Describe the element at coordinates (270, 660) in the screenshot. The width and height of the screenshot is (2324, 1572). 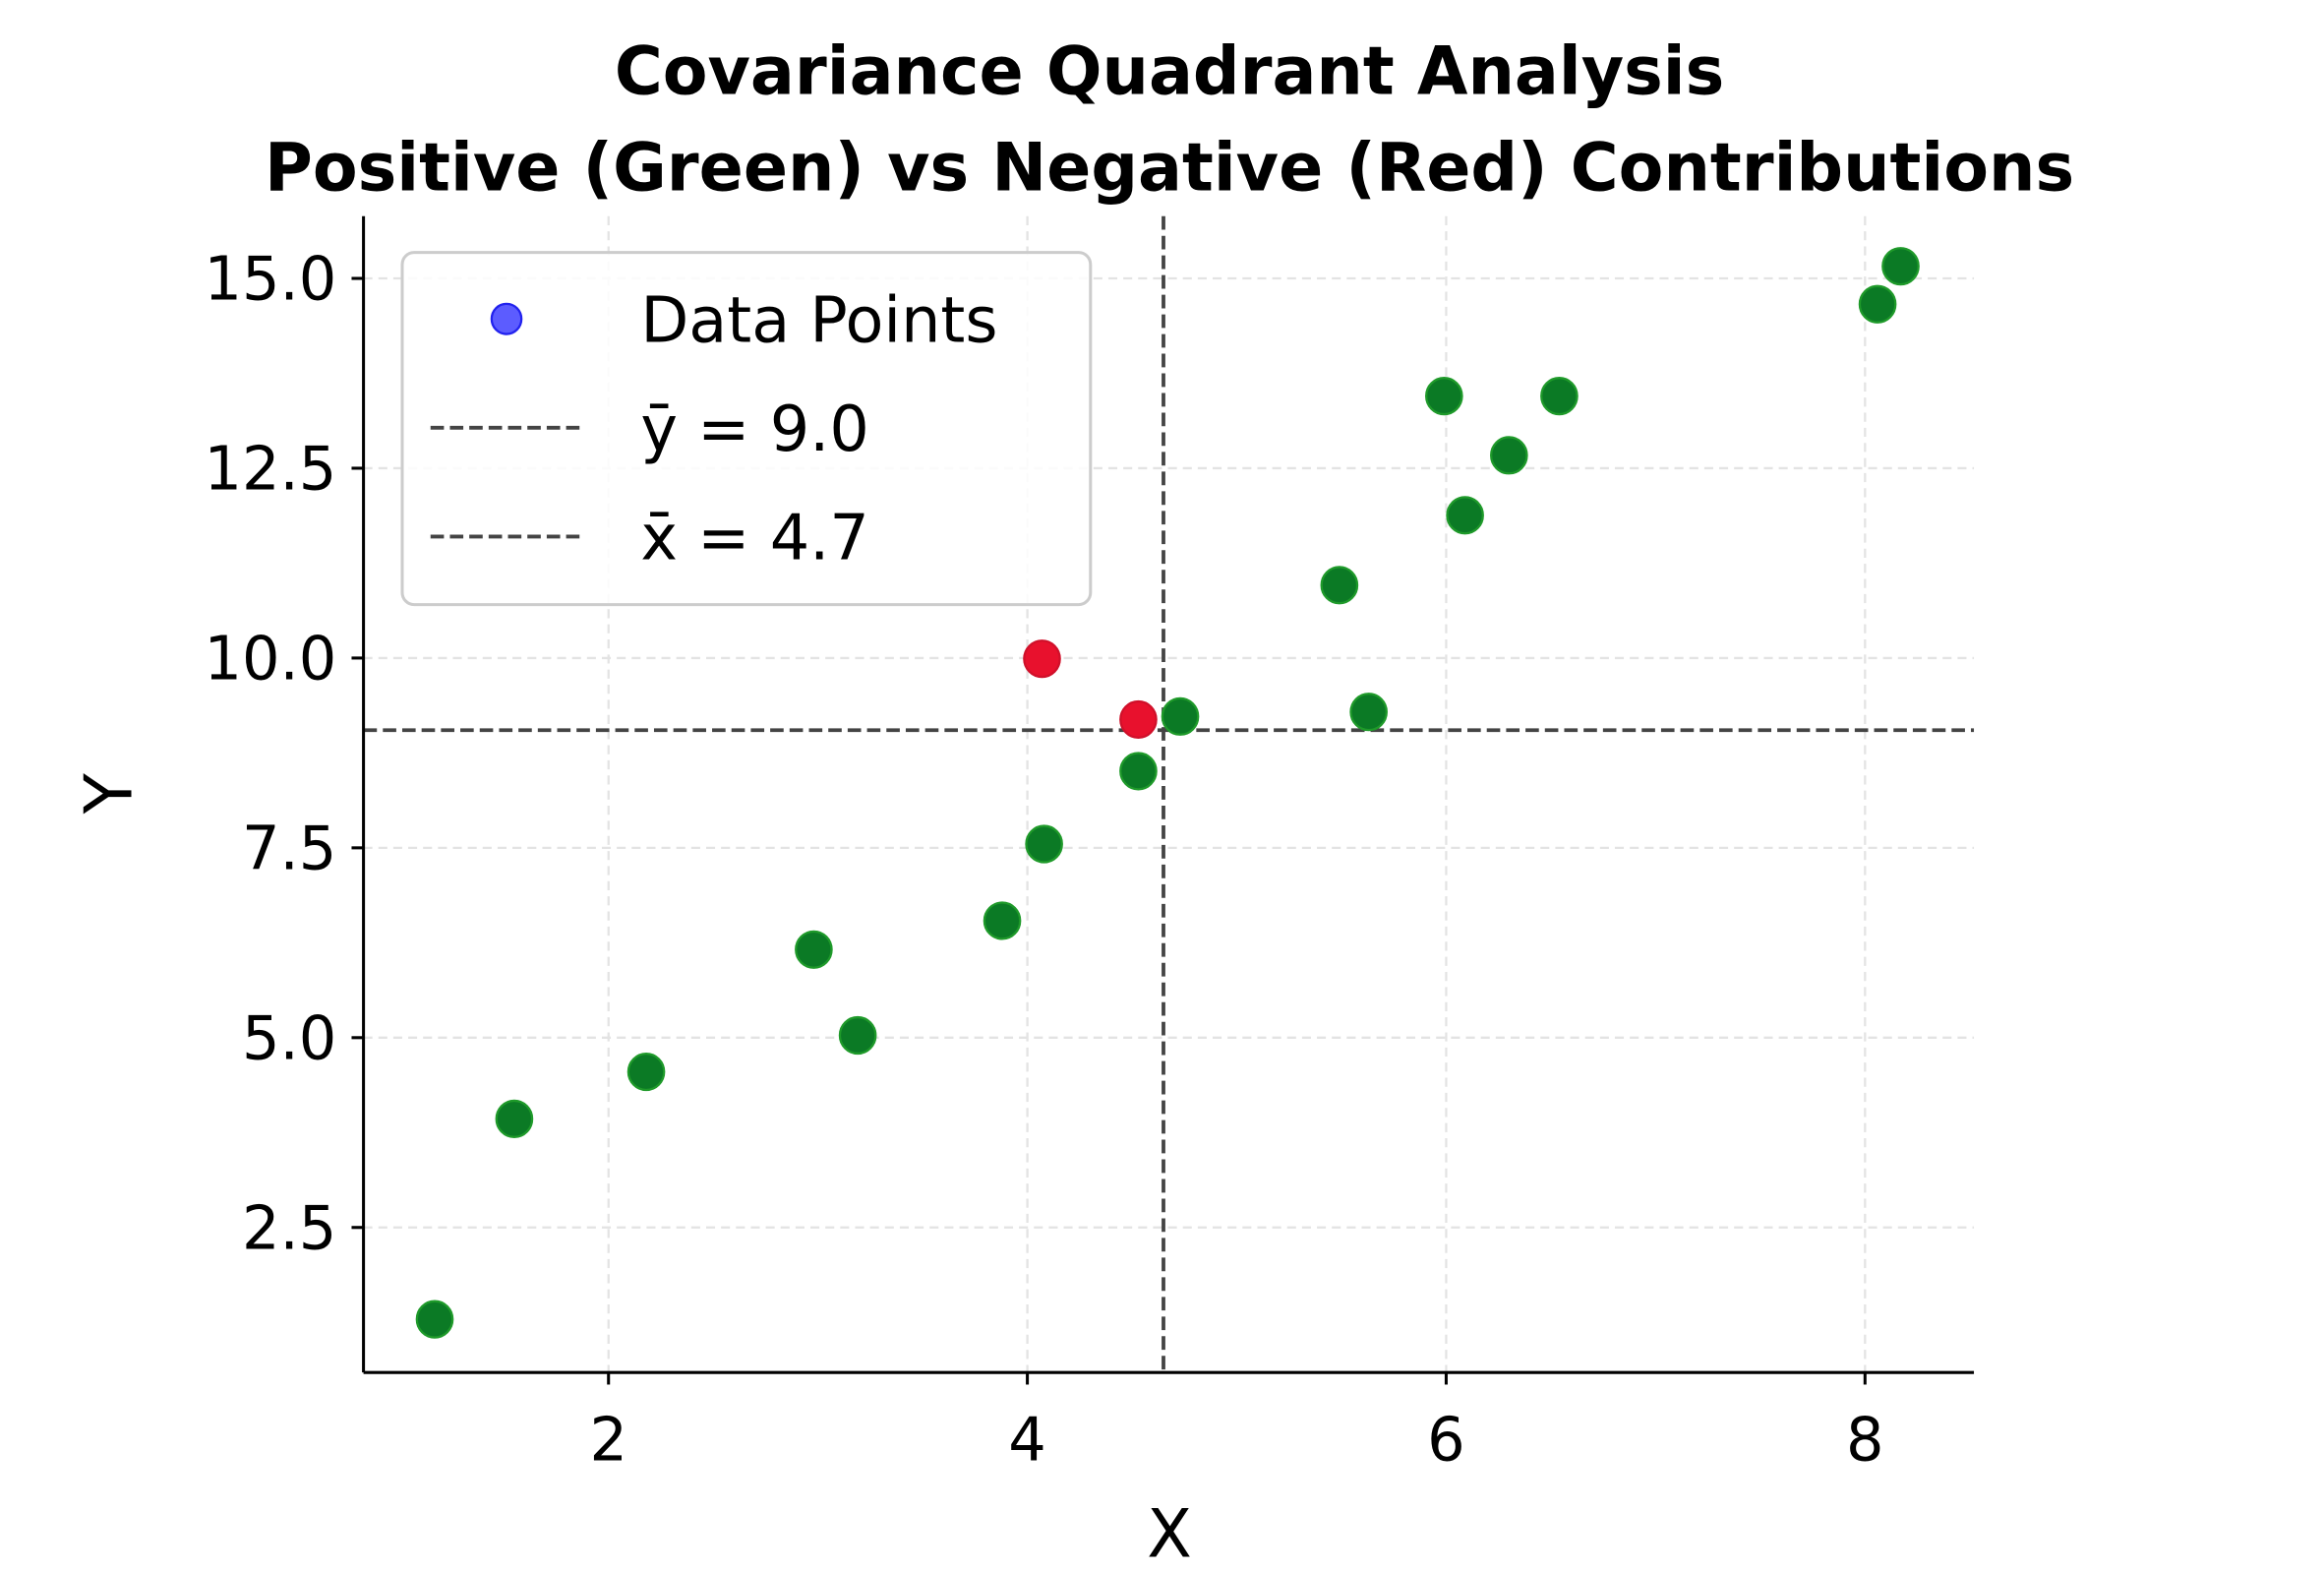
I see `y-tick-label: 10.0` at that location.